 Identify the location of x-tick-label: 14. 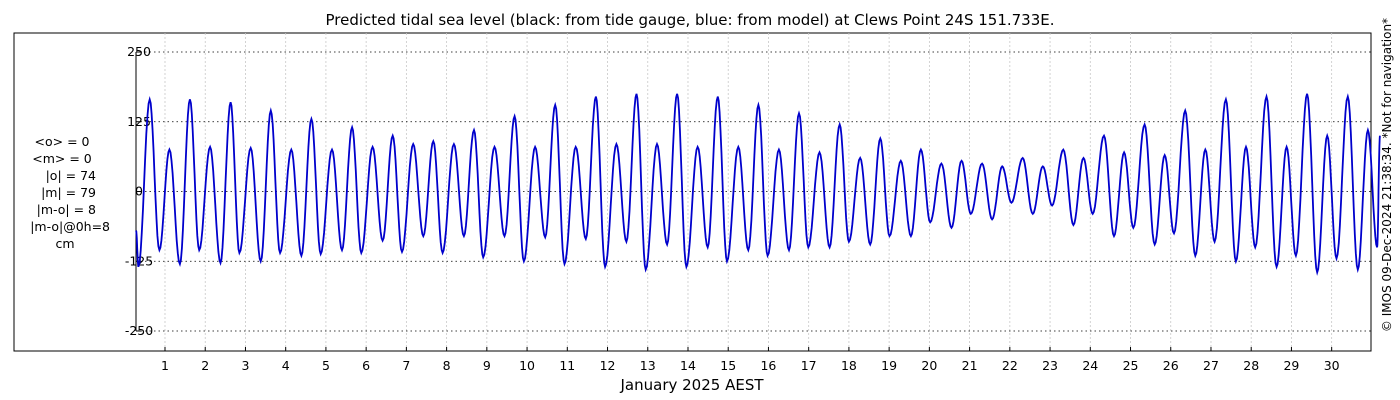
(688, 365).